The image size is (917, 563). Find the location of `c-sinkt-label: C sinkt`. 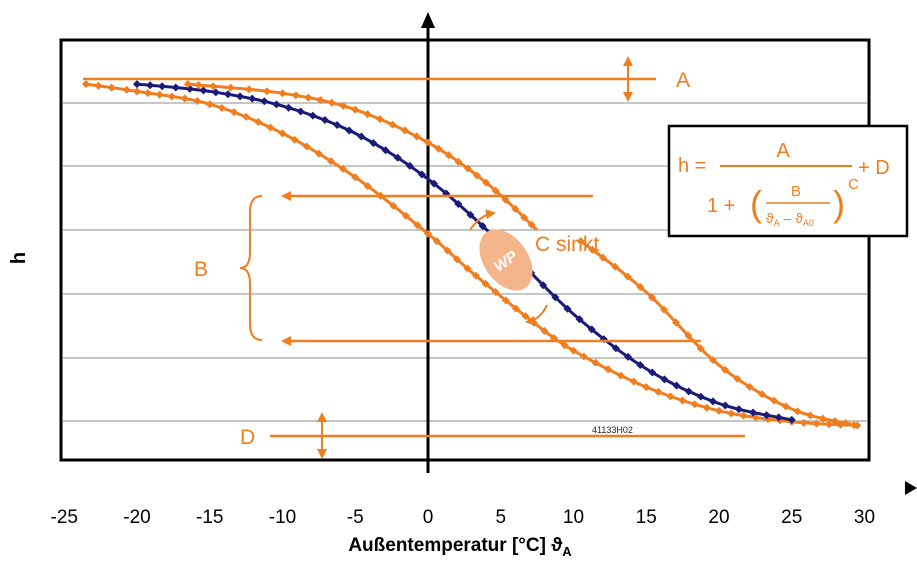

c-sinkt-label: C sinkt is located at coordinates (567, 244).